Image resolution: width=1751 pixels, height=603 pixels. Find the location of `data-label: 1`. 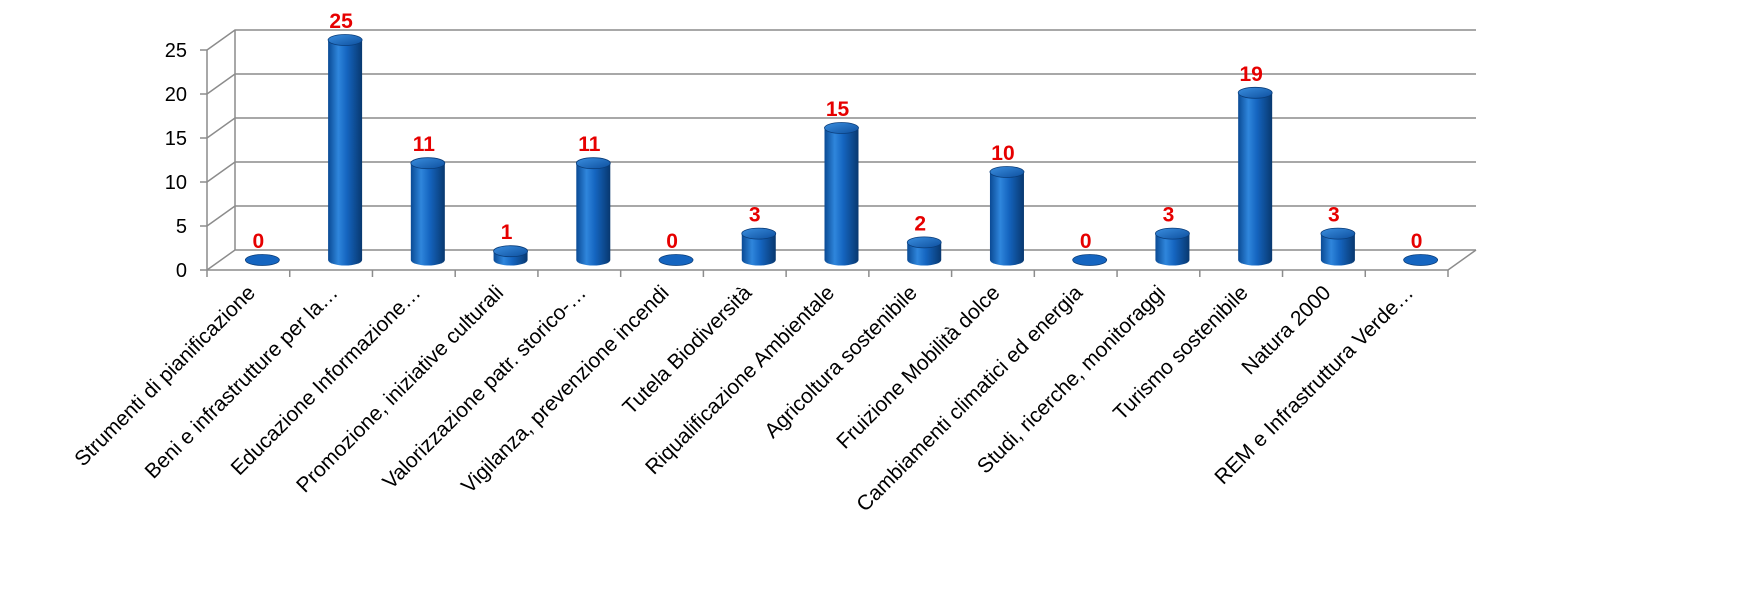

data-label: 1 is located at coordinates (507, 232).